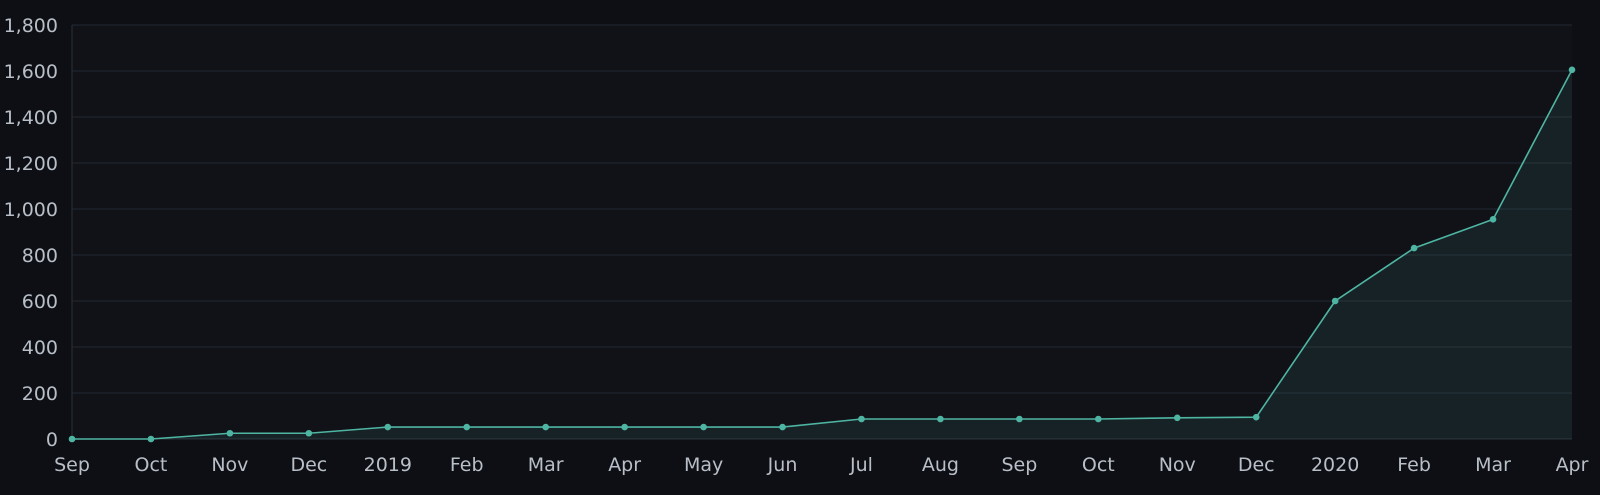 The width and height of the screenshot is (1600, 495). Describe the element at coordinates (940, 465) in the screenshot. I see `x-tick-label: Aug` at that location.